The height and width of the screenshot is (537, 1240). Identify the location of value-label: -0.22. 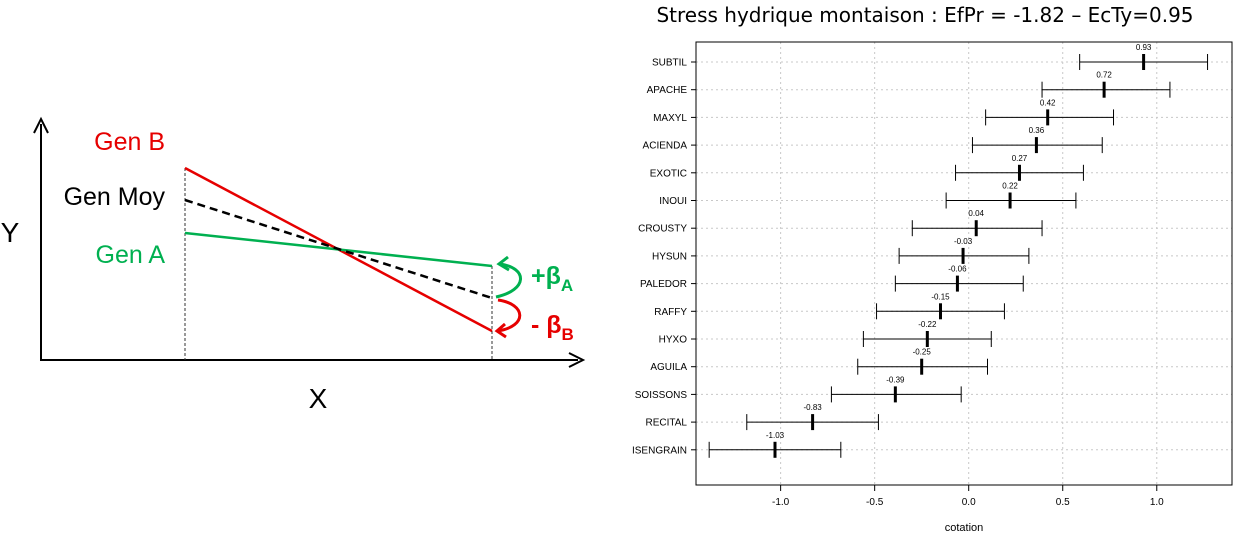
(927, 324).